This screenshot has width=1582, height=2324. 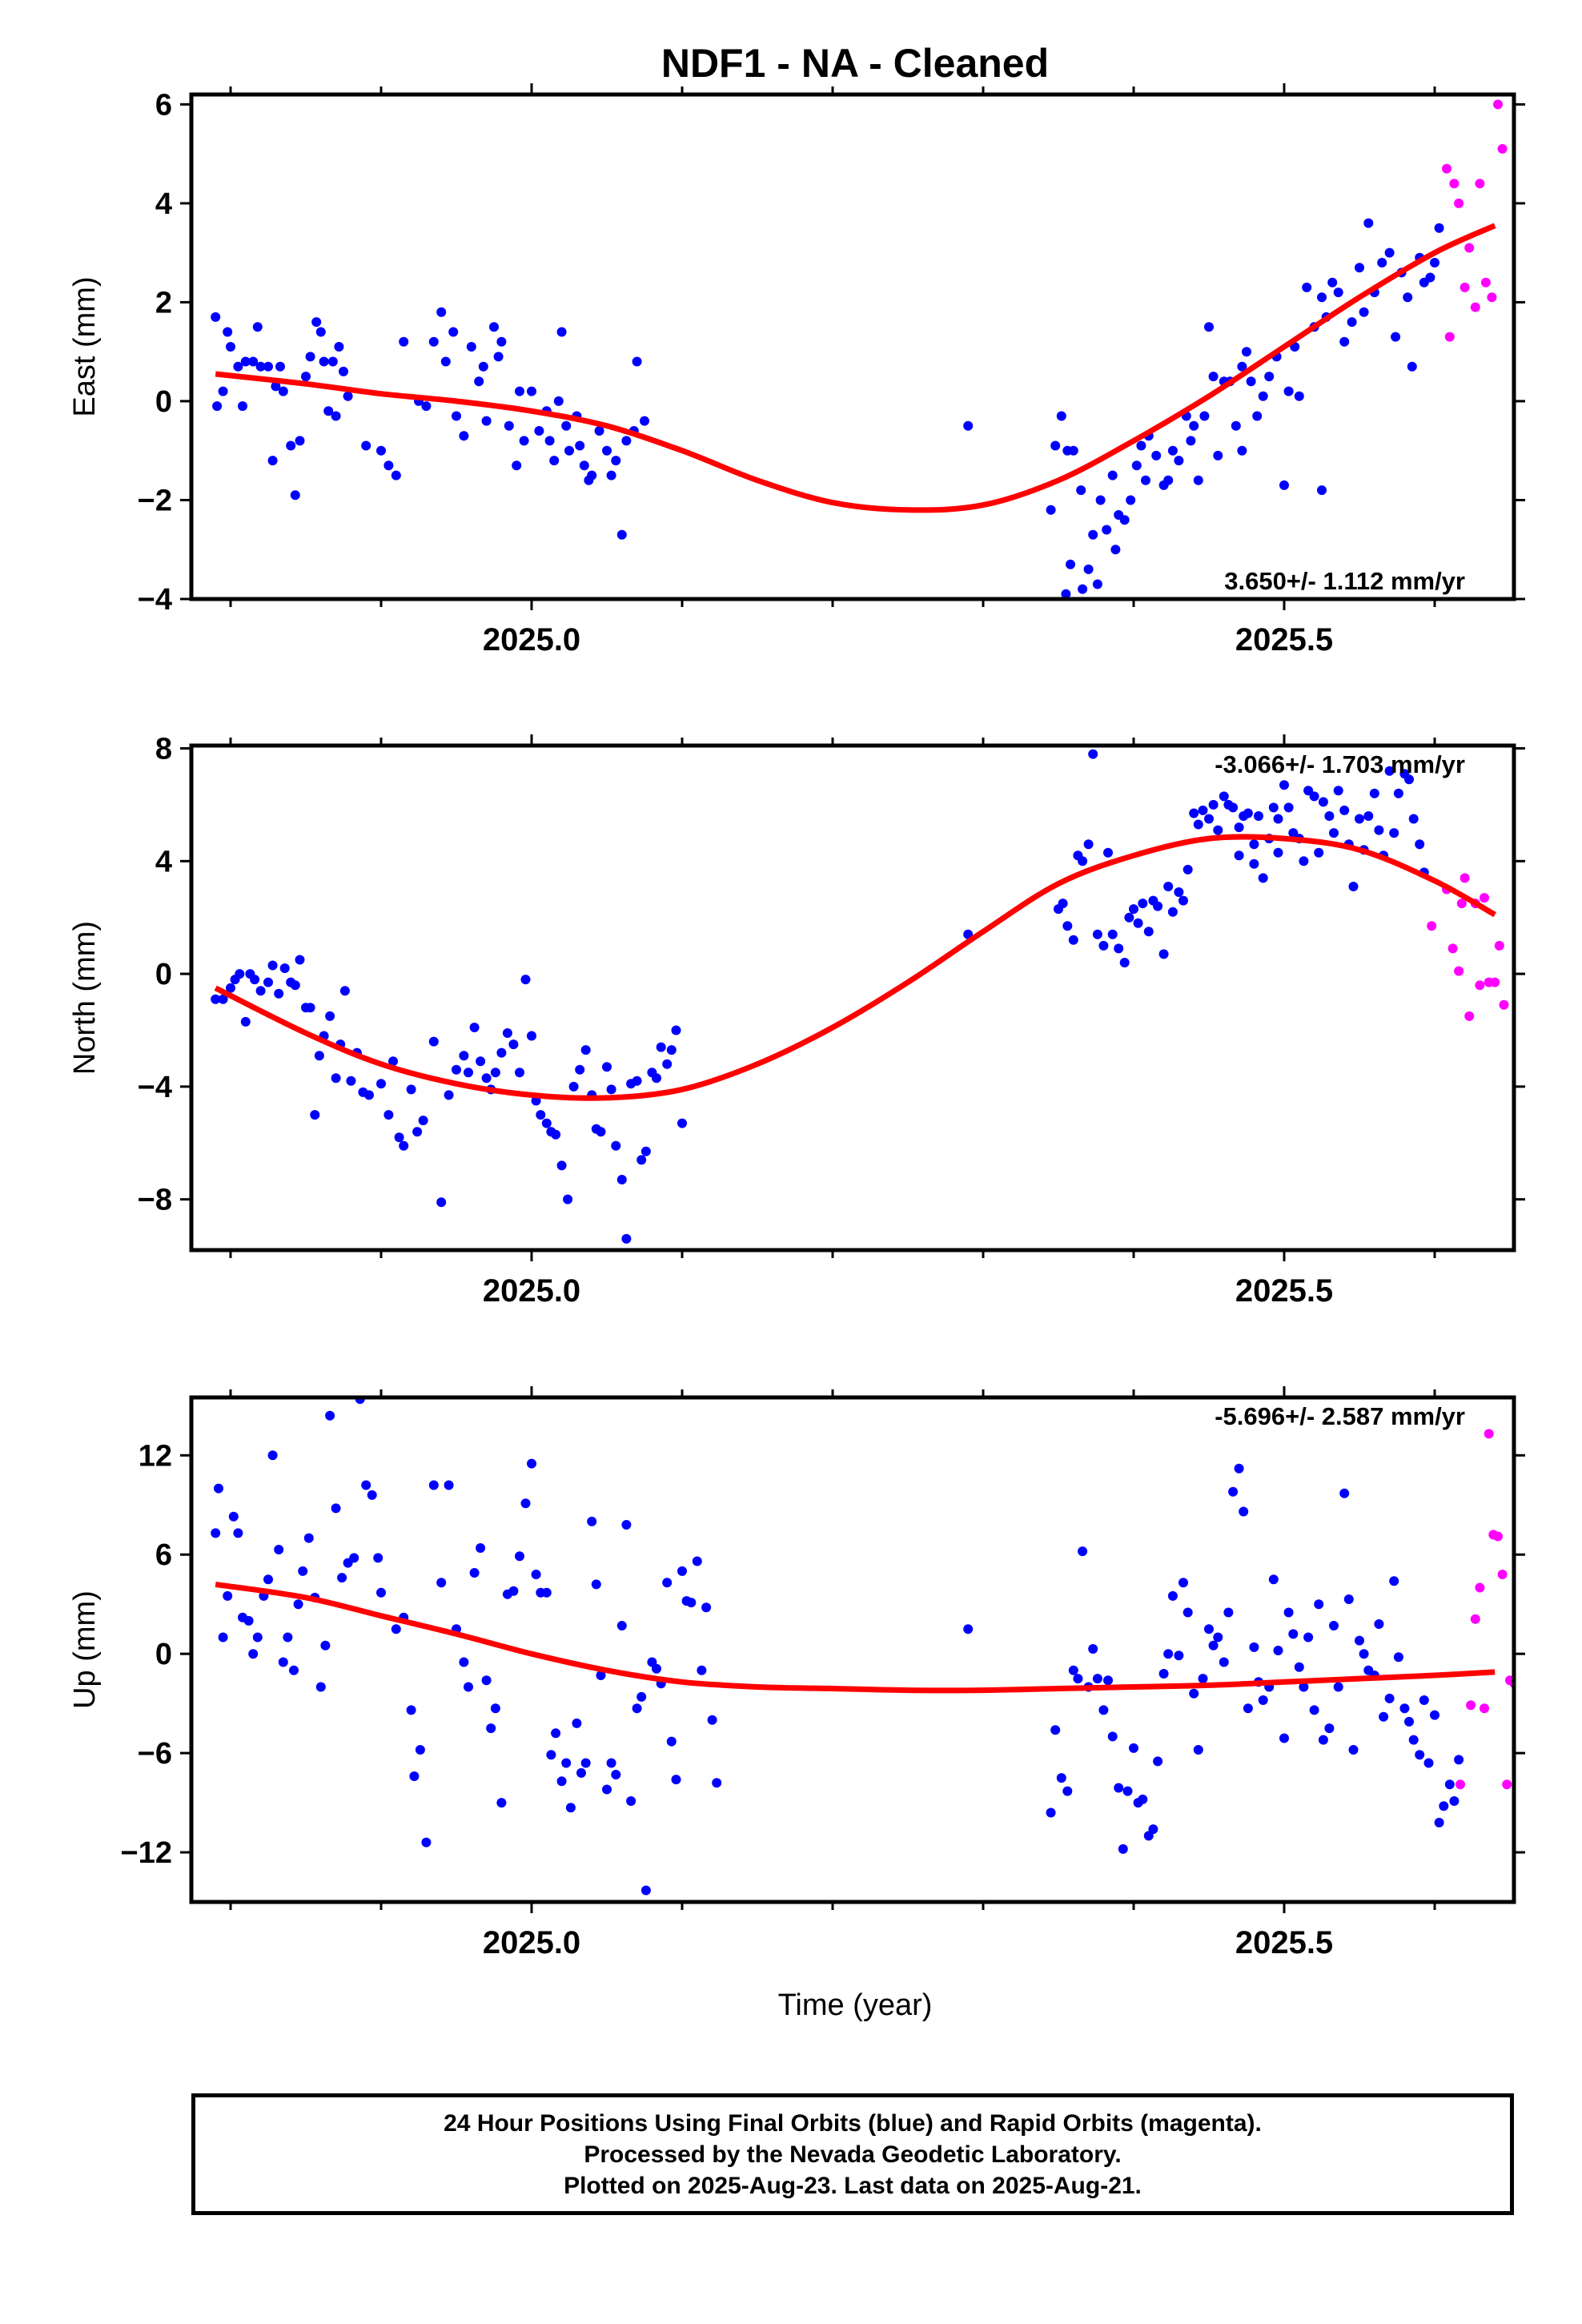 What do you see at coordinates (155, 600) in the screenshot?
I see `y-tick-label: −4` at bounding box center [155, 600].